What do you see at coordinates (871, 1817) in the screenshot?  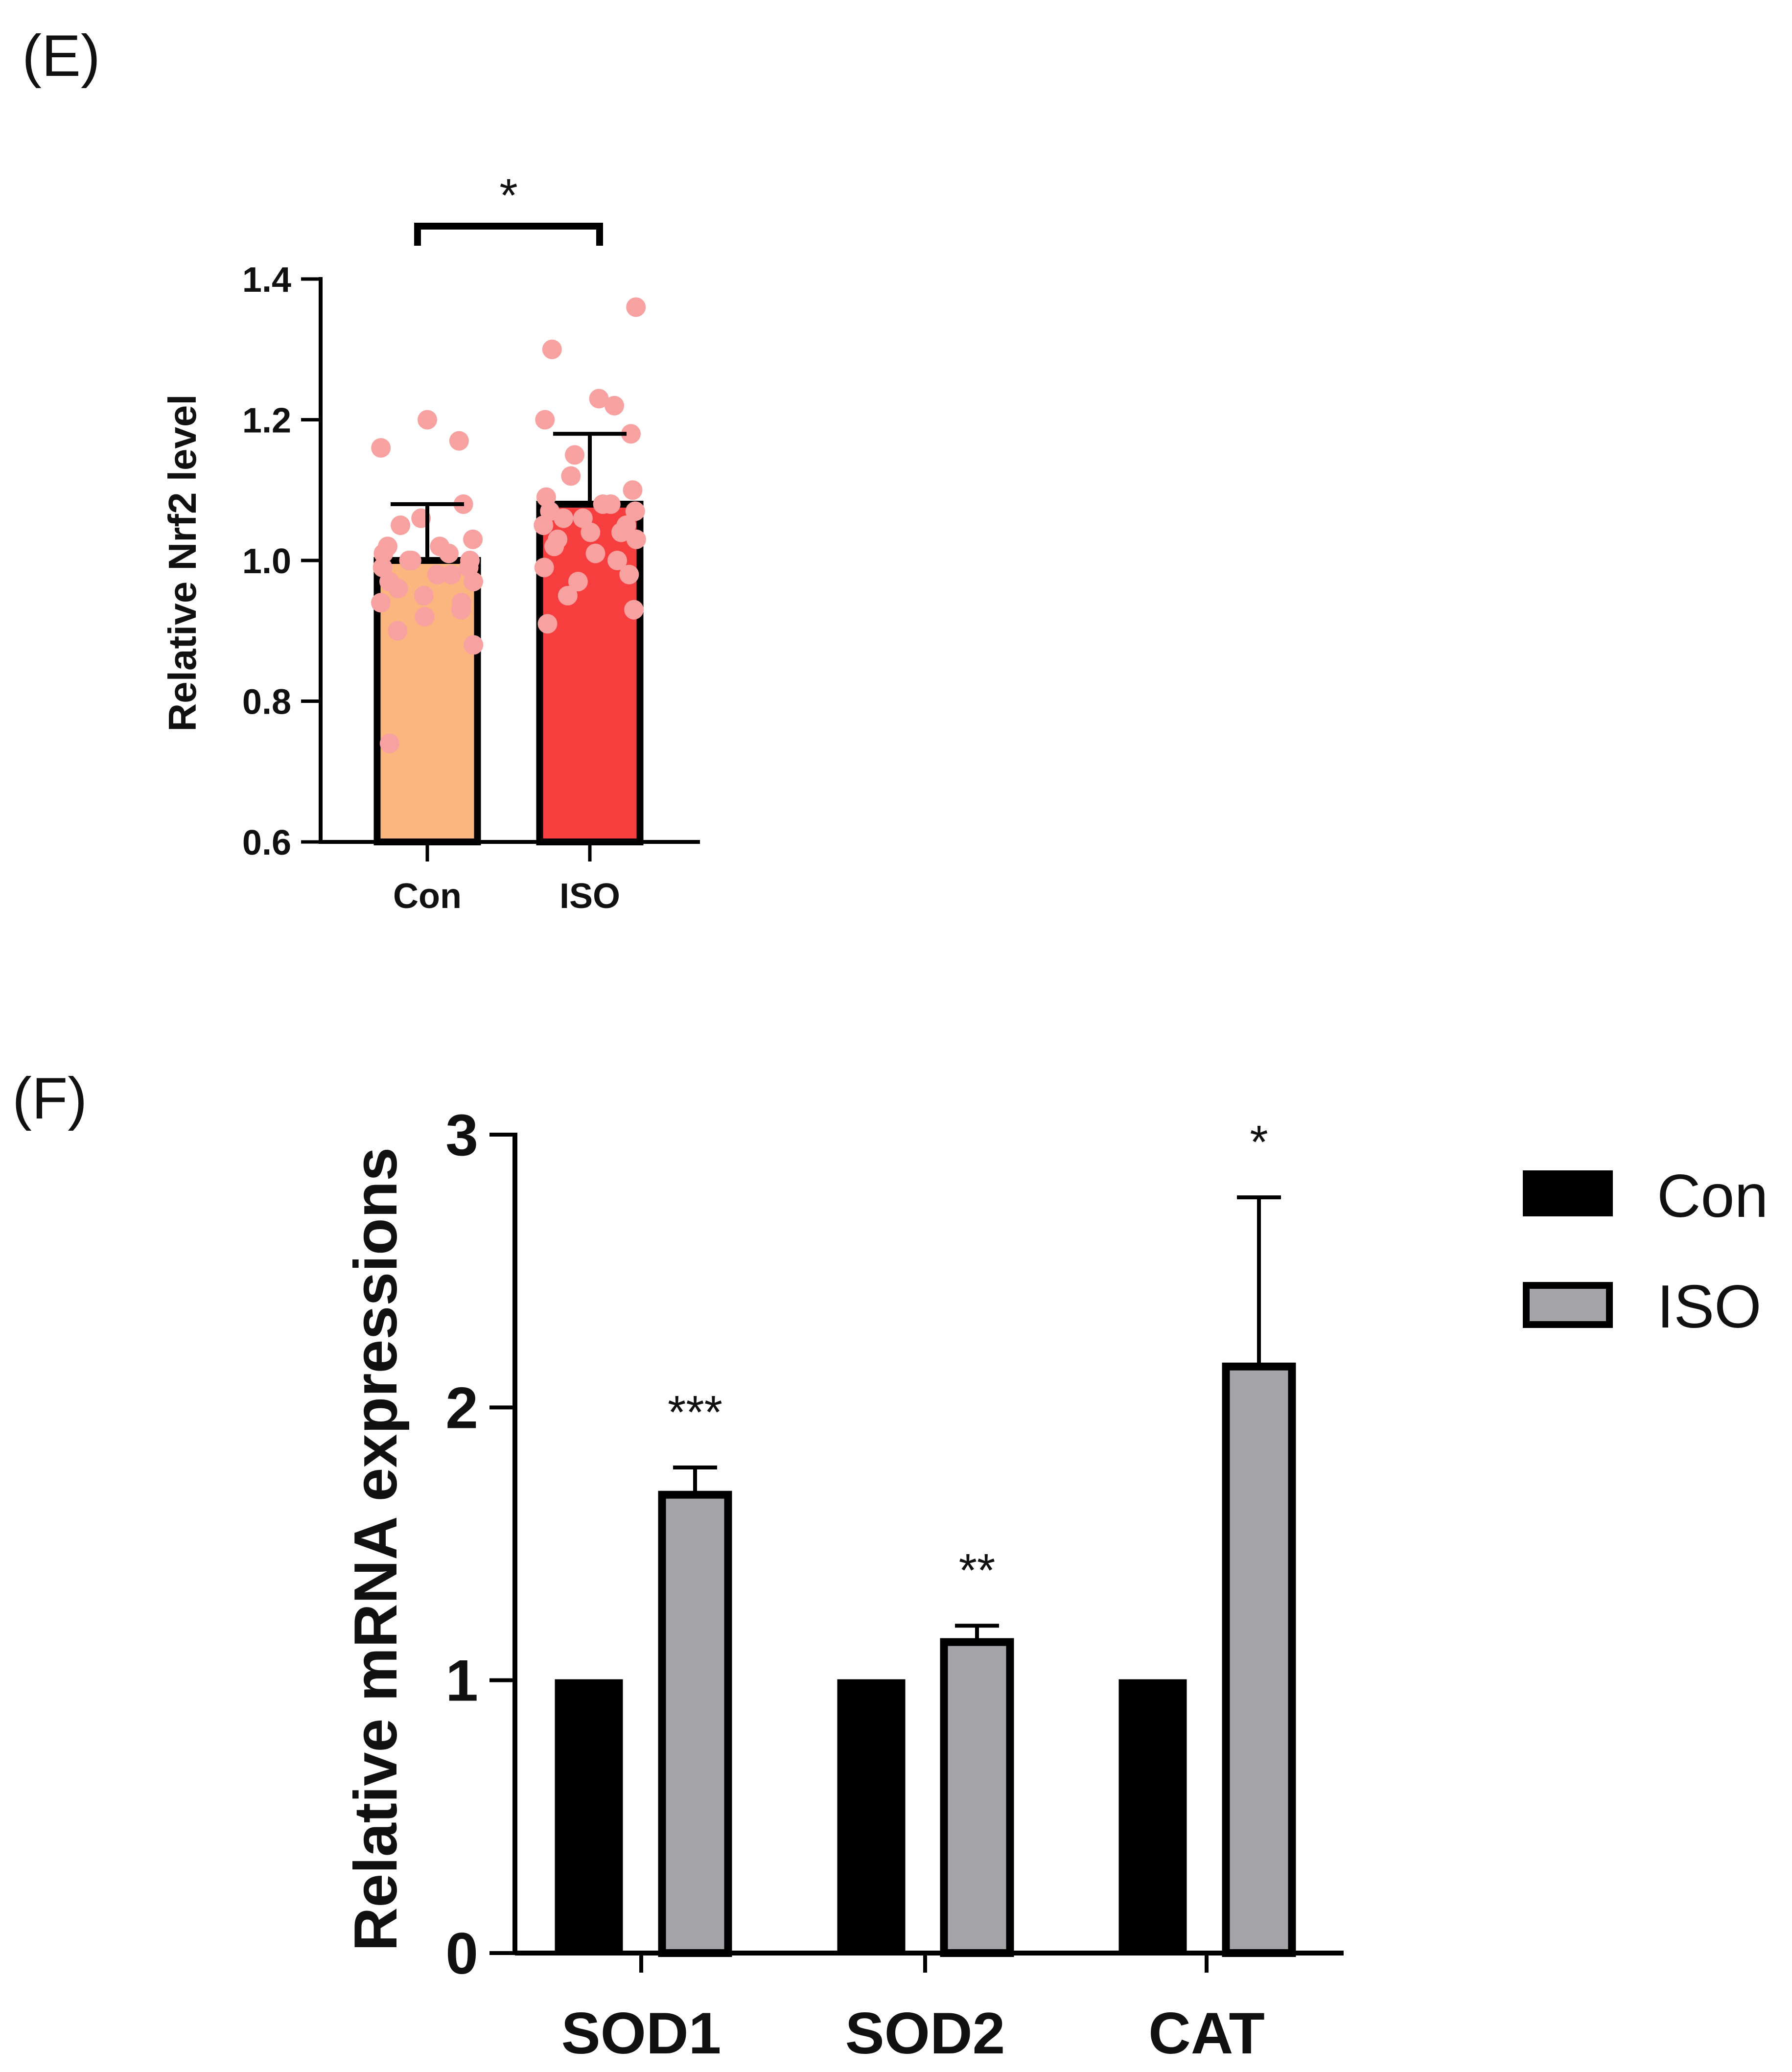 I see `panel-f-bar-con-sod2` at bounding box center [871, 1817].